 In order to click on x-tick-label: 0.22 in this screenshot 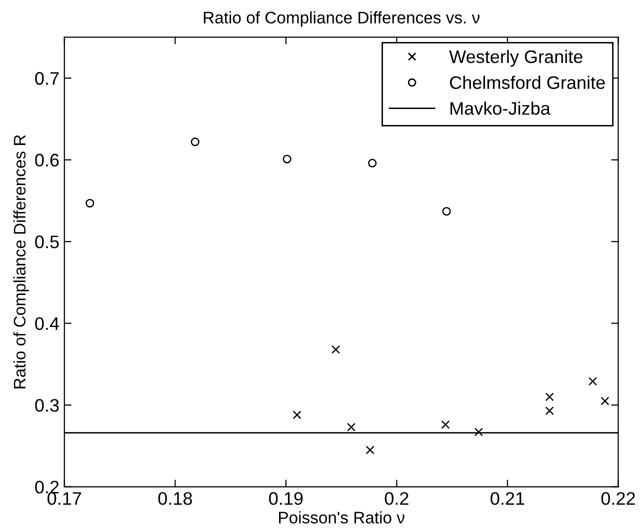, I will do `click(618, 498)`.